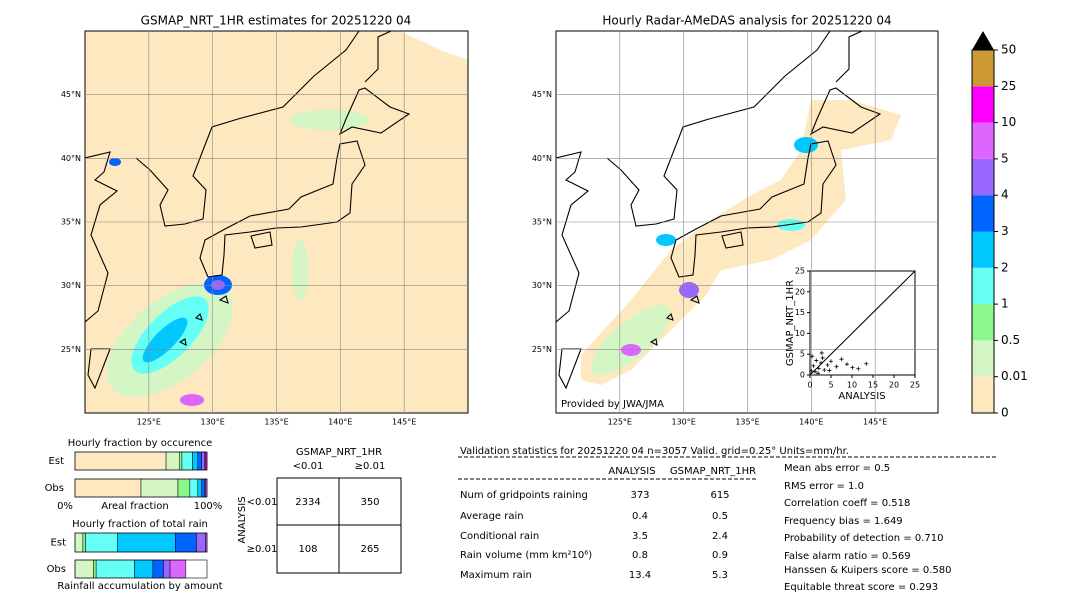 This screenshot has height=616, width=1080. I want to click on score: Hanssen & Kuipers score = 0.580, so click(867, 570).